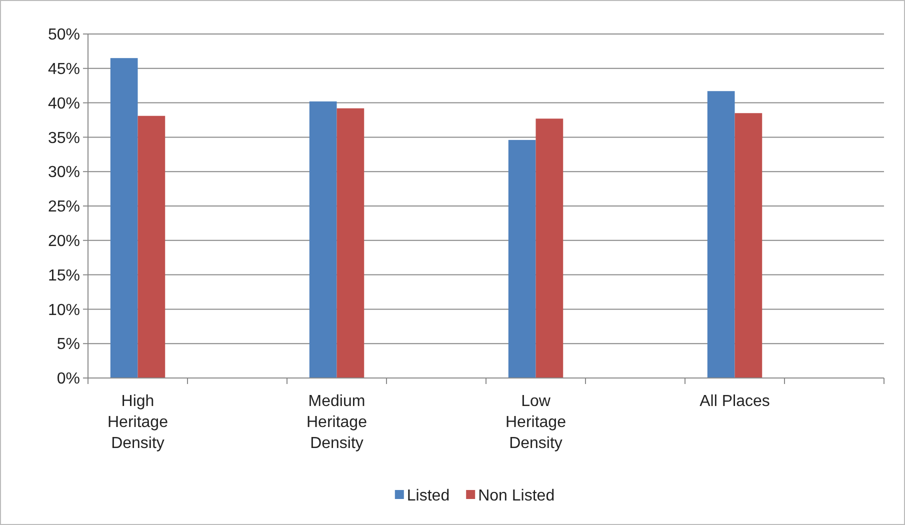 The width and height of the screenshot is (905, 525). Describe the element at coordinates (536, 422) in the screenshot. I see `x-tick-label: Low Heritage Density` at that location.